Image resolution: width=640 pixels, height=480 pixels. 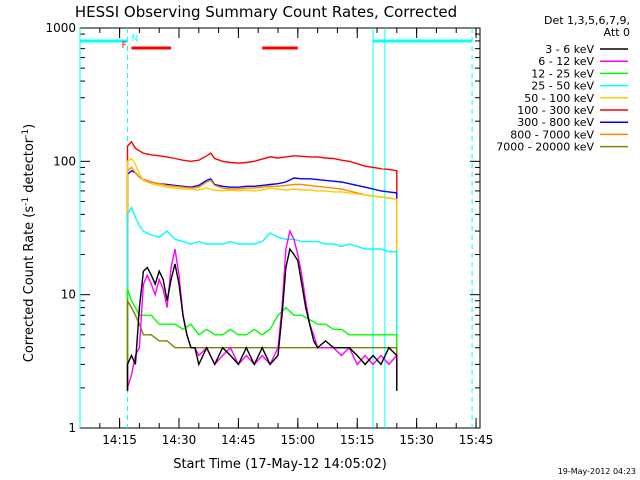 I want to click on legend-header-line1: Det 1,3,5,6,7,9,, so click(x=587, y=20).